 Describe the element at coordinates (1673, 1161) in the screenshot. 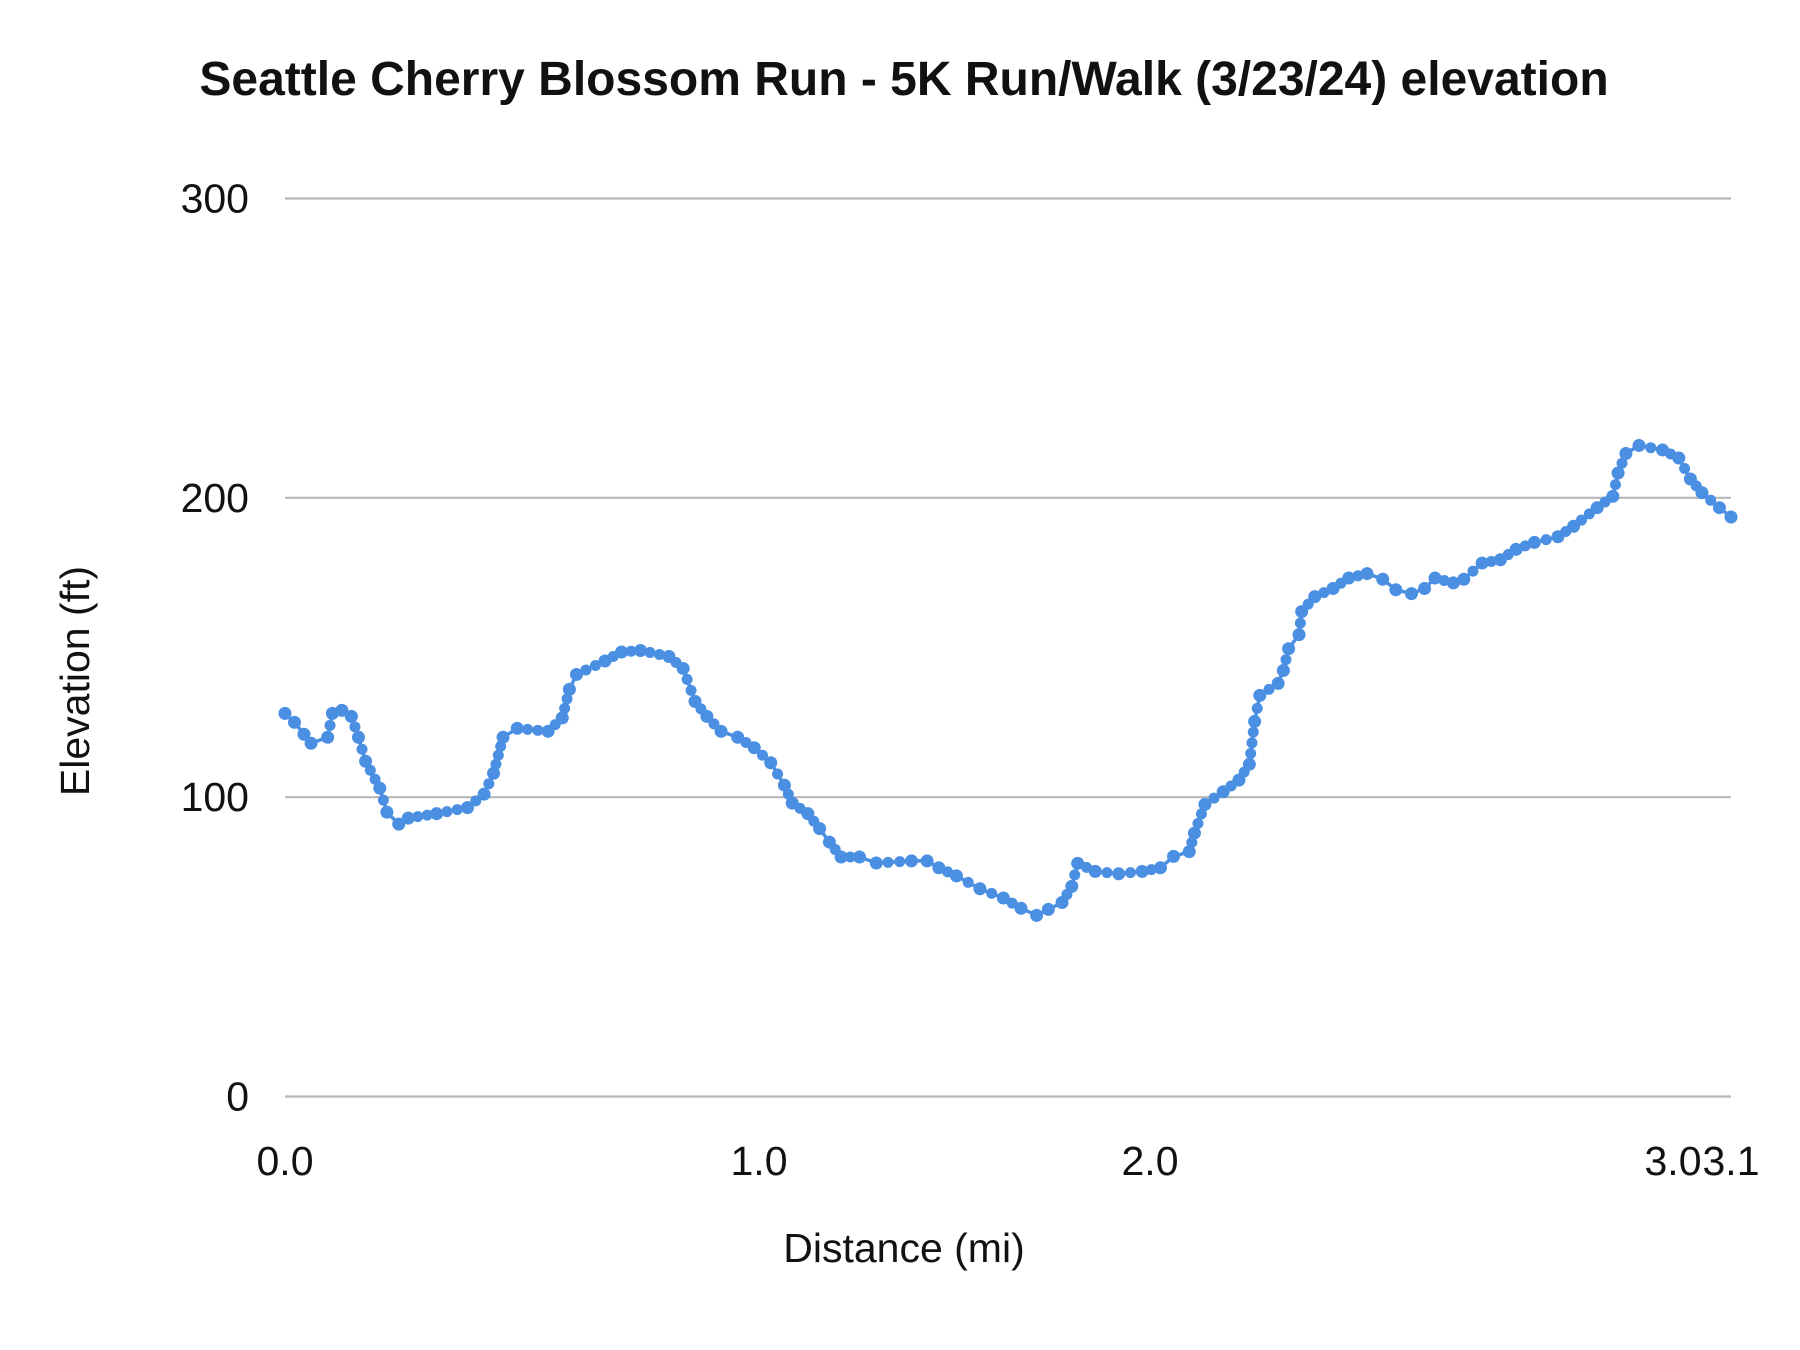

I see `x-tick-label: 3.0` at that location.